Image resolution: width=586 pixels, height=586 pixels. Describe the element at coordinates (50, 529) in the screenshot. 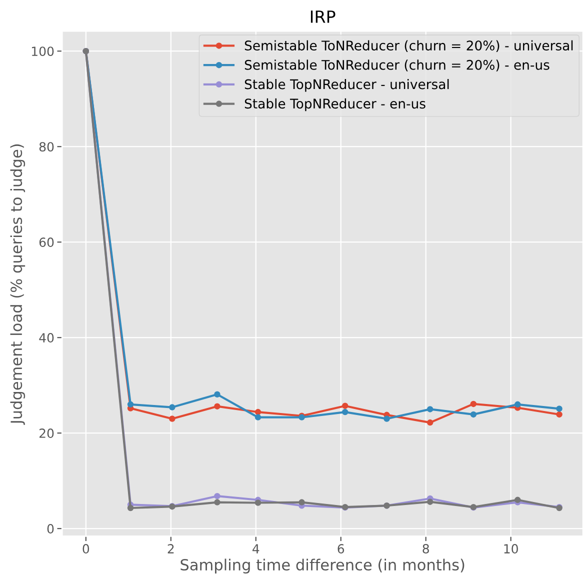

I see `y-tick-label: 0` at that location.